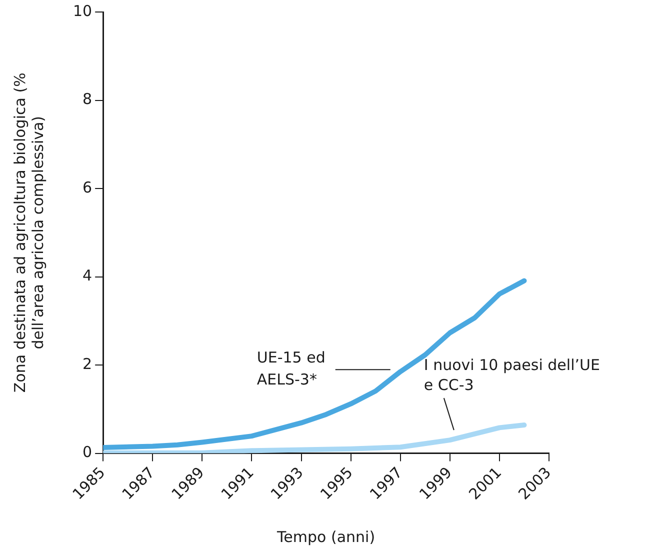  I want to click on series-label: UE-15 ed AELS-3*, so click(291, 368).